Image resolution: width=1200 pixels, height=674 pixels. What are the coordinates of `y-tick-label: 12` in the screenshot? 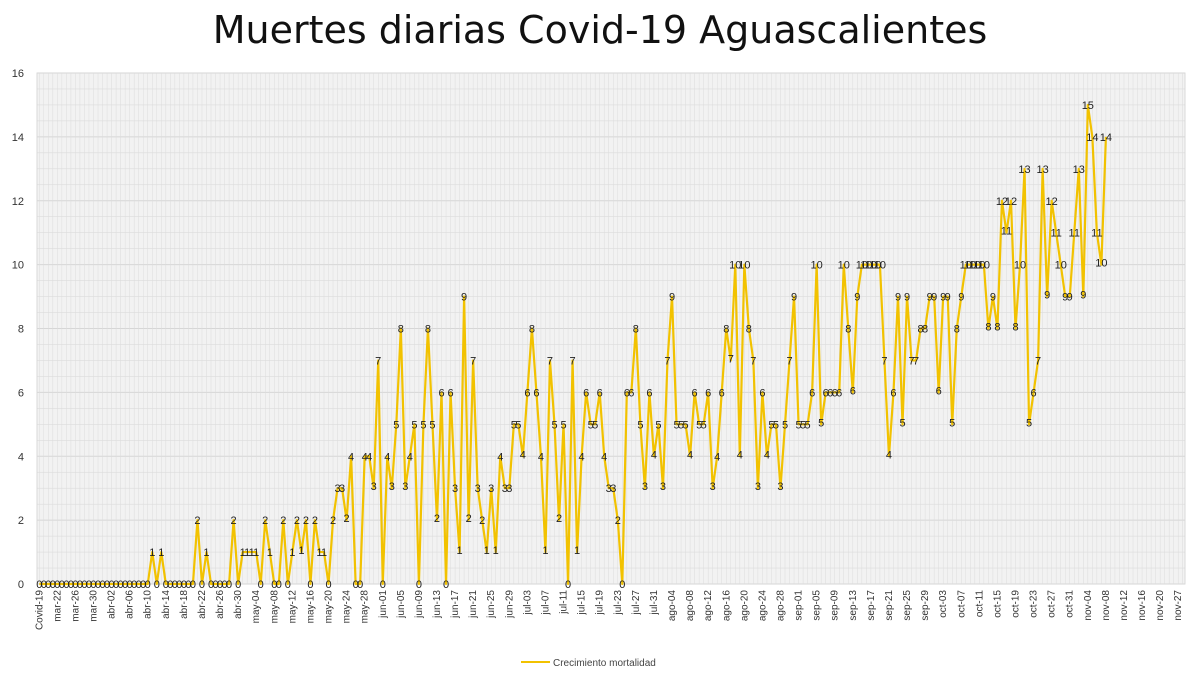 It's located at (18, 202).